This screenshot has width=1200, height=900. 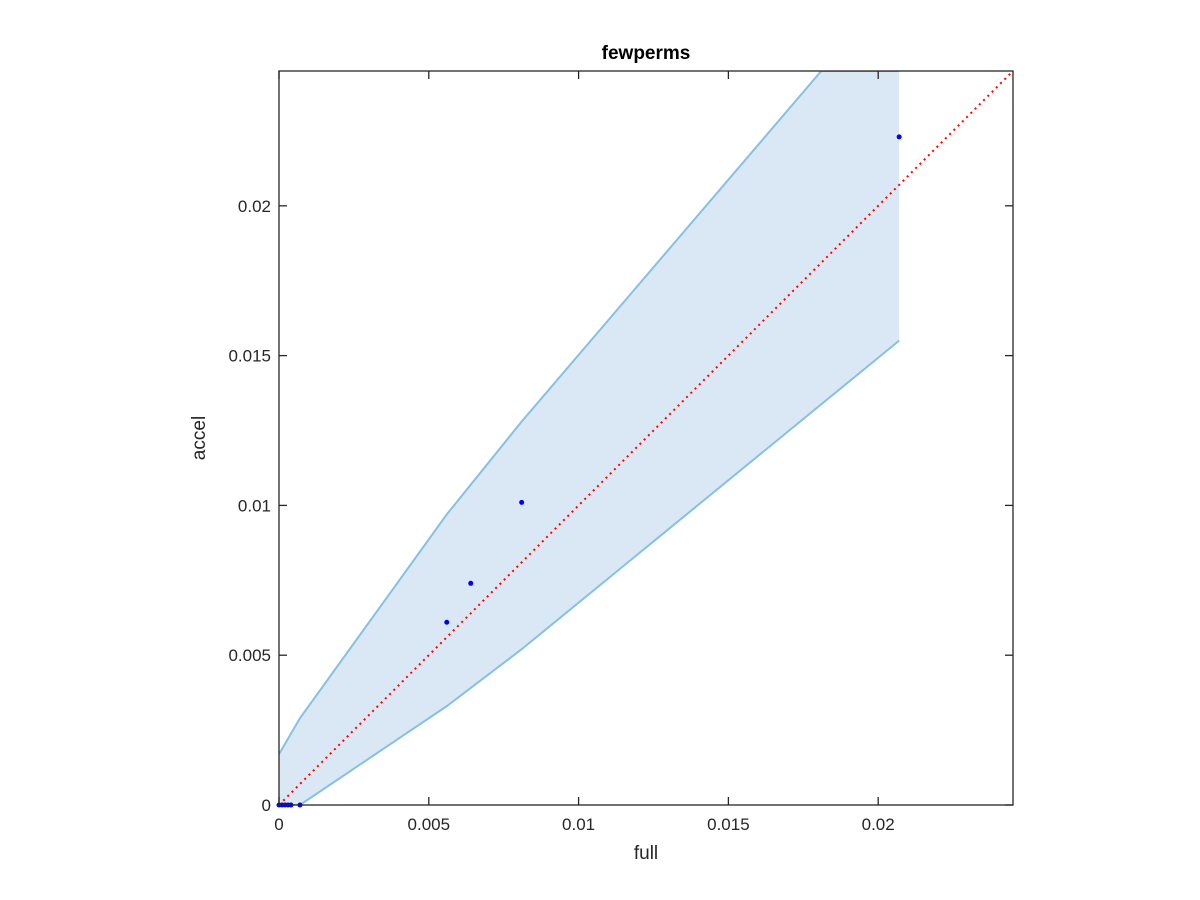 What do you see at coordinates (199, 438) in the screenshot?
I see `y-axis-label: accel` at bounding box center [199, 438].